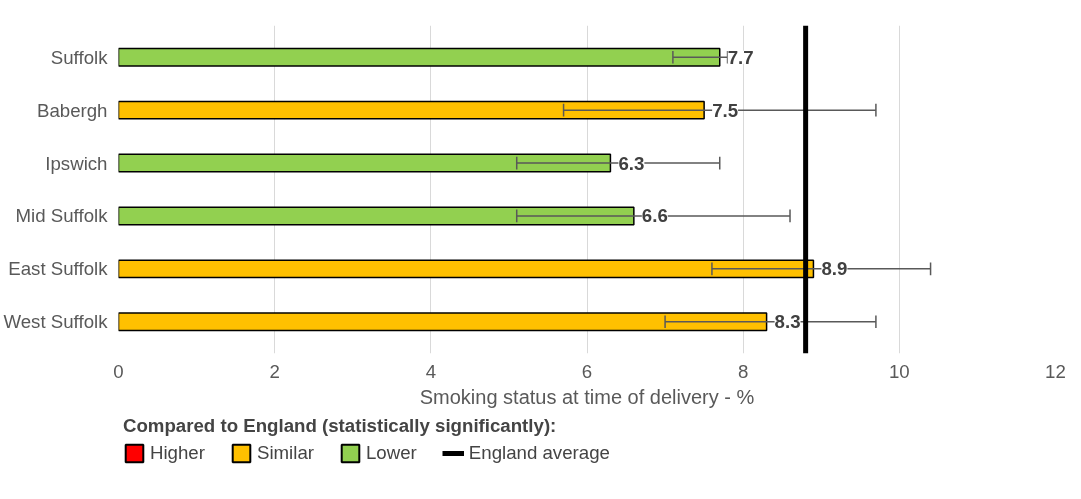  What do you see at coordinates (72, 110) in the screenshot?
I see `y-tick-label: Babergh` at bounding box center [72, 110].